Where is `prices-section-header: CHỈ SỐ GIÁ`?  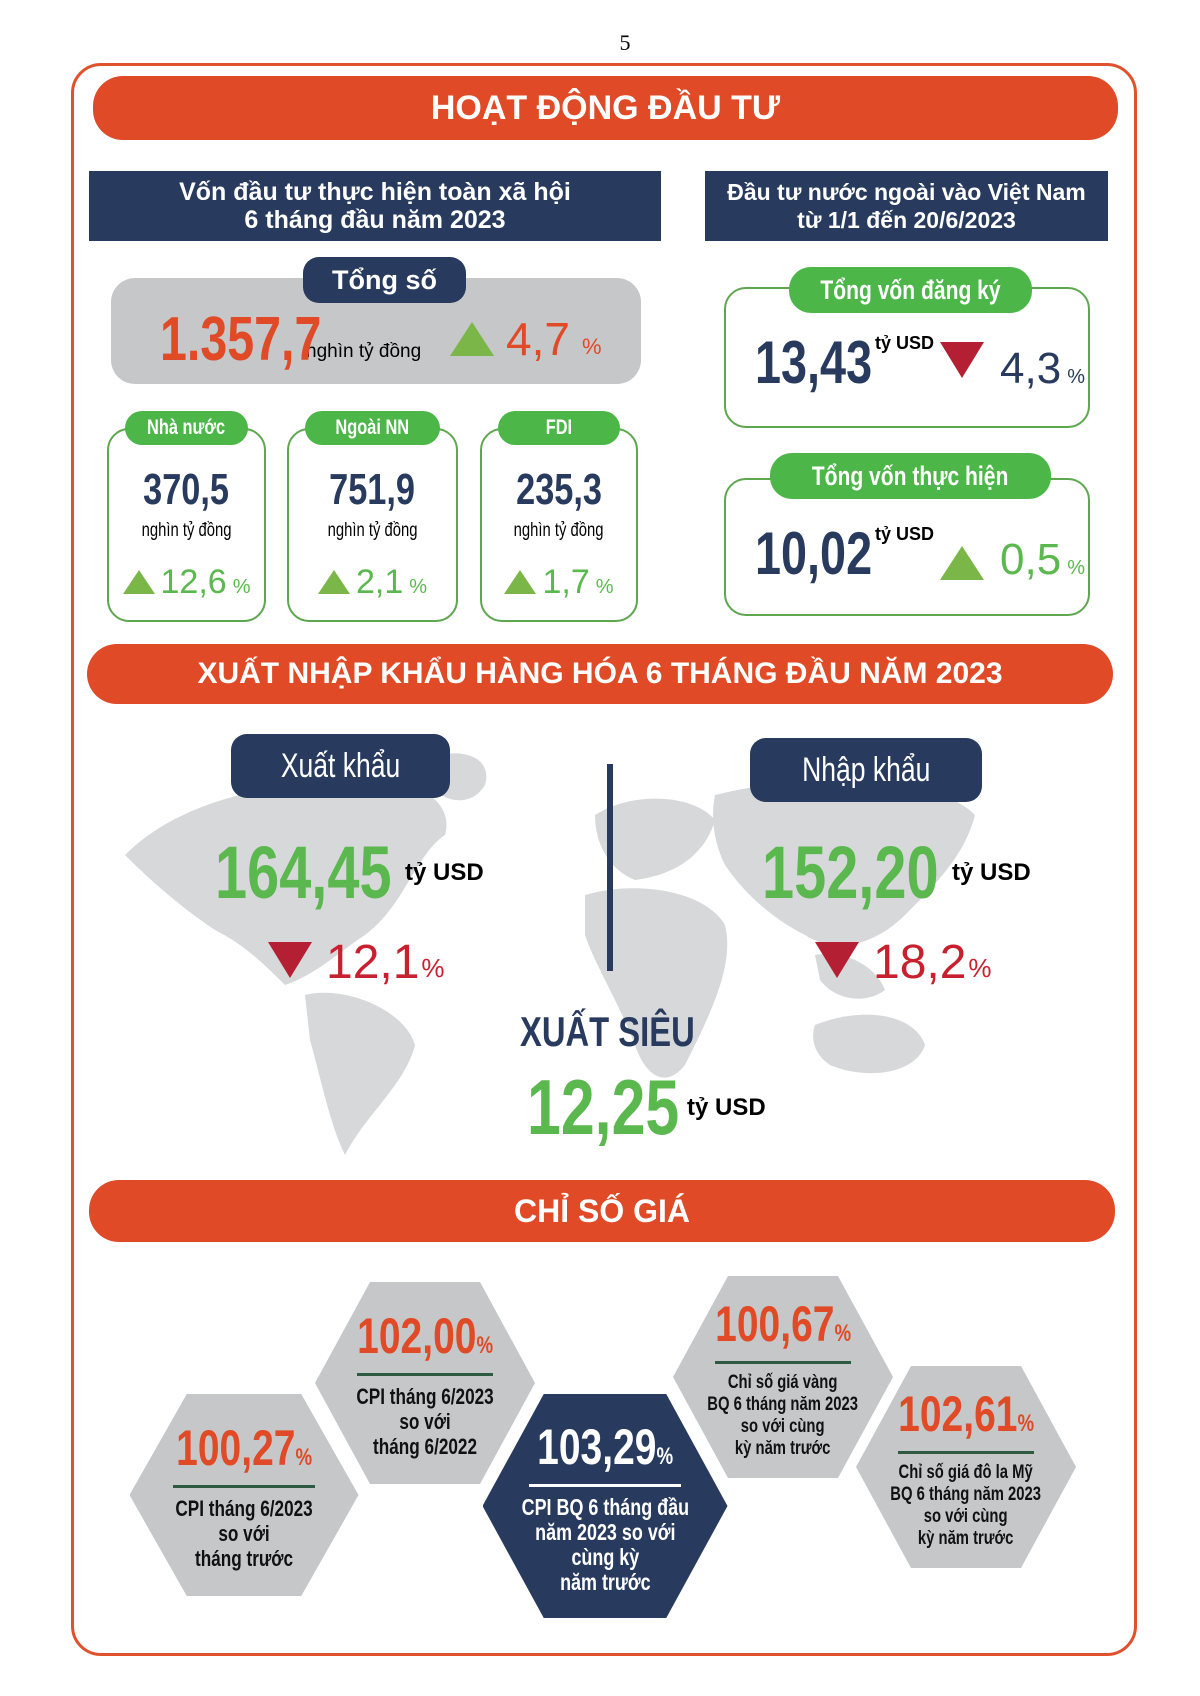
prices-section-header: CHỈ SỐ GIÁ is located at coordinates (602, 1211).